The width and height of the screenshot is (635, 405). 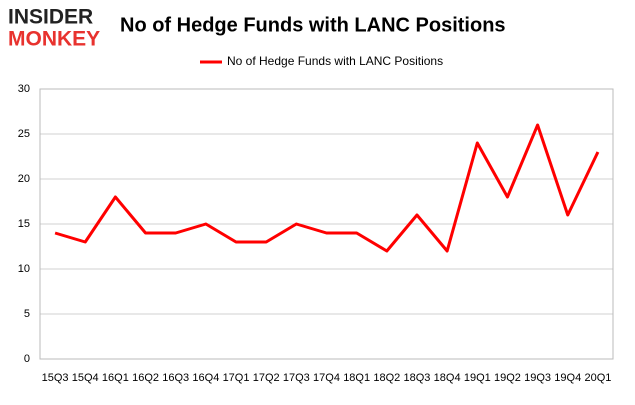 I want to click on logo-line1: INSIDER, so click(x=50, y=17).